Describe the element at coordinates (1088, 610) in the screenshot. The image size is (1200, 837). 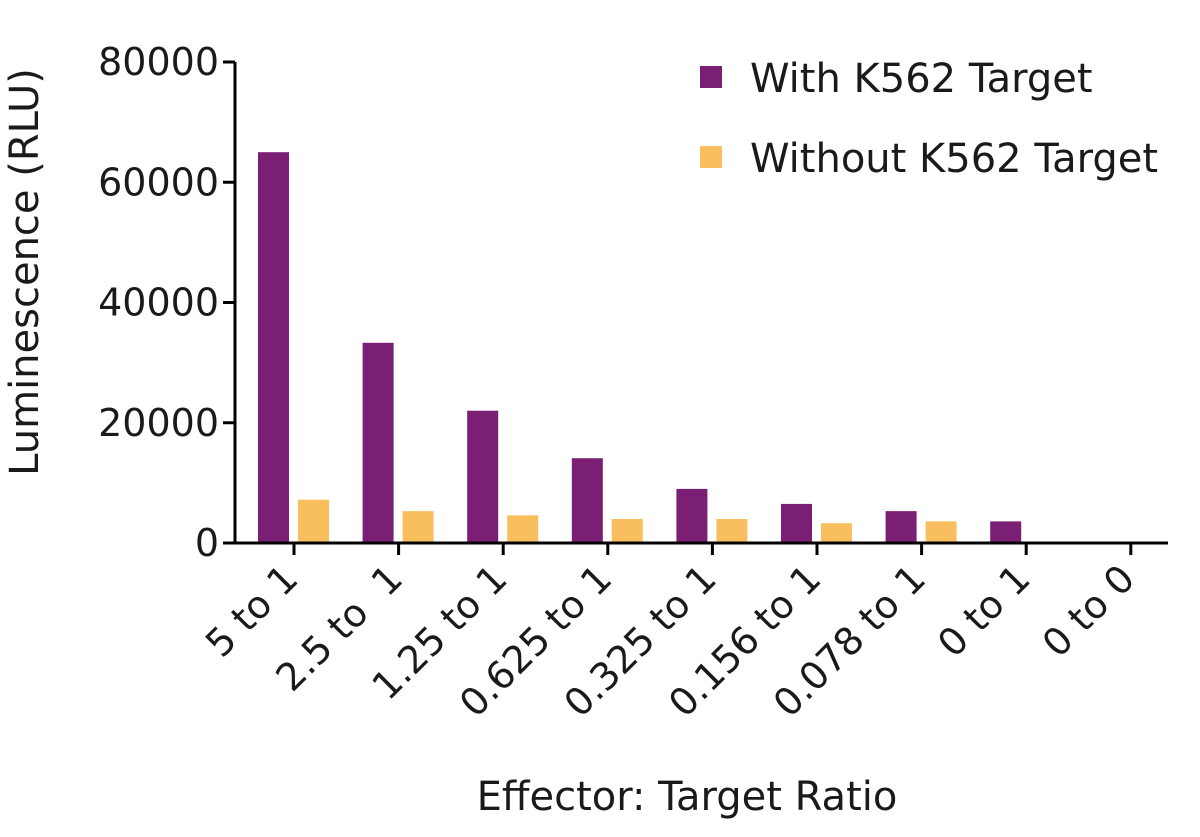
I see `x-tick-label: 0 to 0` at that location.